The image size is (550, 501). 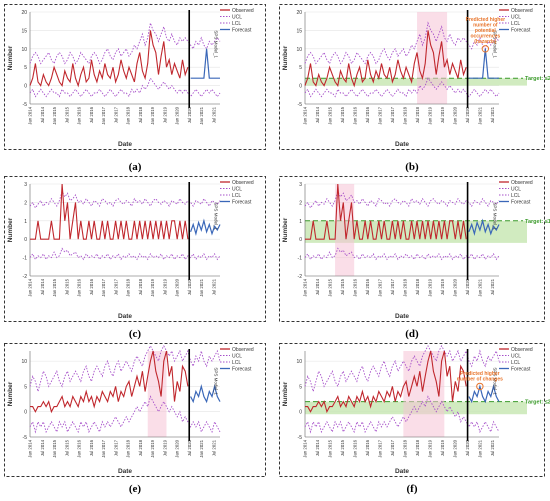 What do you see at coordinates (405, 287) in the screenshot?
I see `x-tick-label: Jan 2018` at bounding box center [405, 287].